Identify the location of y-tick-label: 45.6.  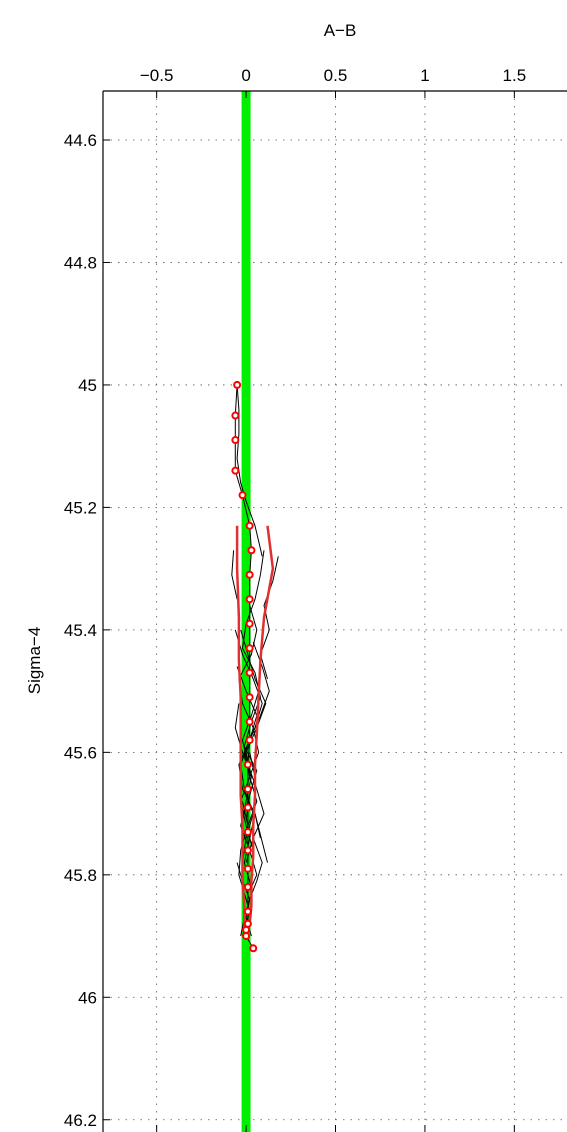
(80, 752).